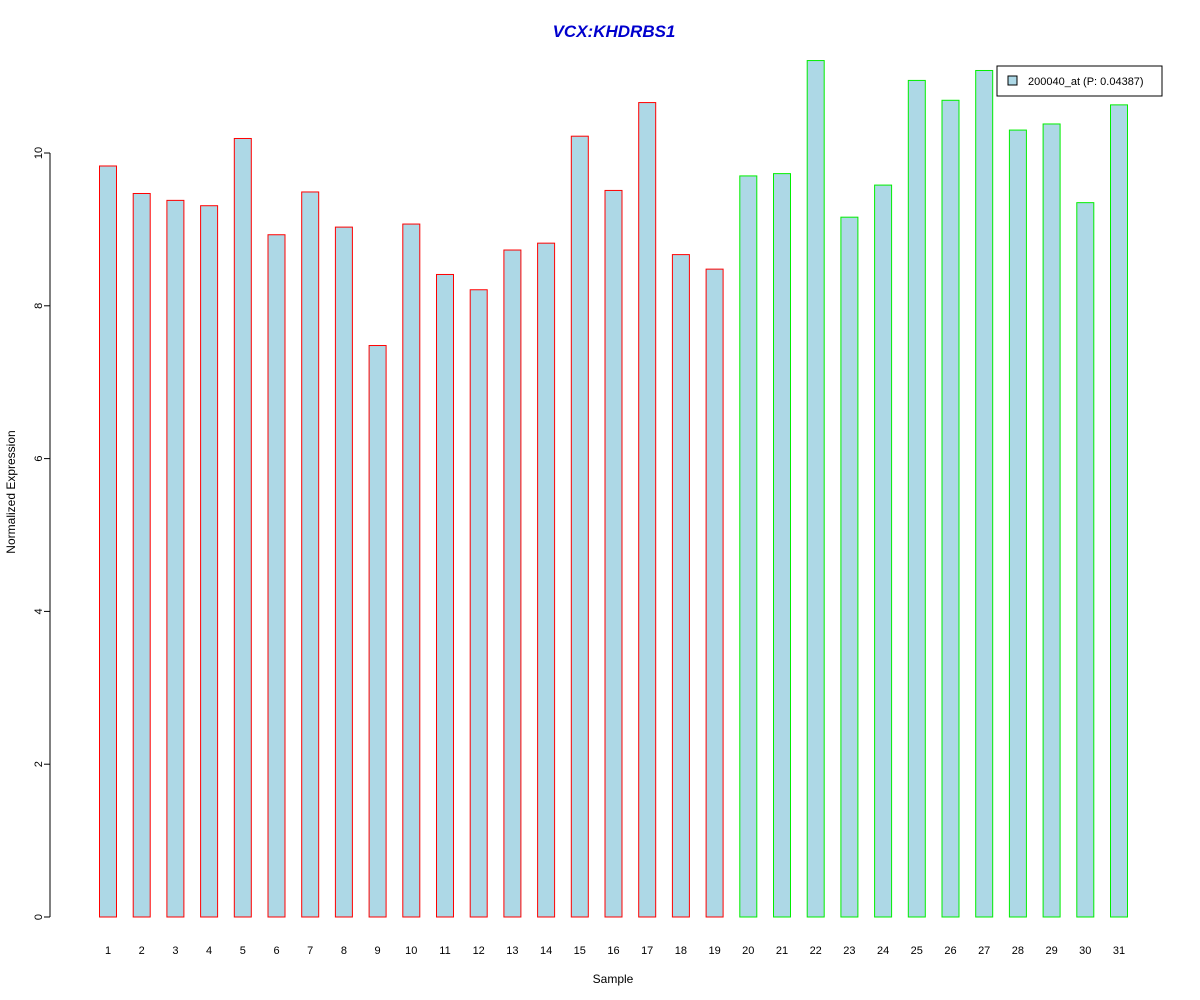  What do you see at coordinates (714, 951) in the screenshot?
I see `x-tick-label: 19` at bounding box center [714, 951].